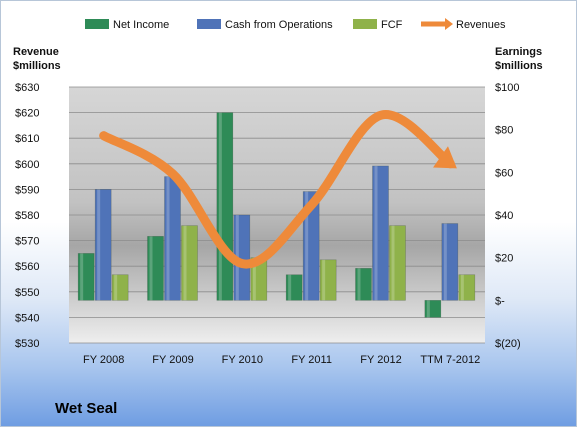 This screenshot has width=577, height=427. I want to click on legend-label-fcf: FCF, so click(392, 25).